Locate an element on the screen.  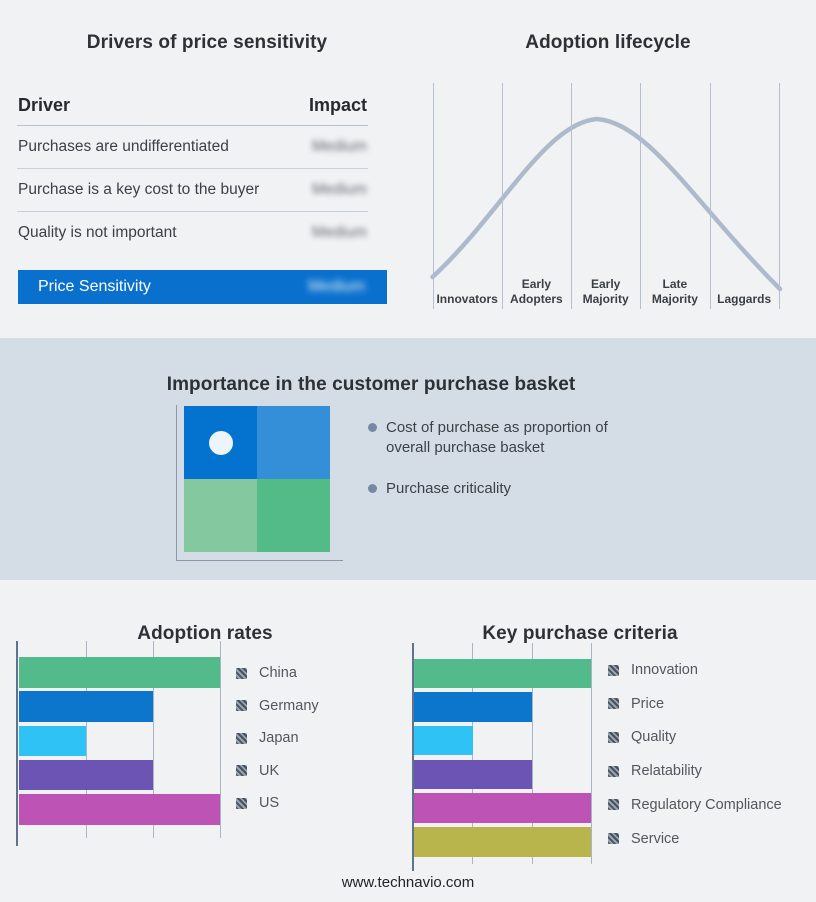
quadrant-axis-horizontal is located at coordinates (259, 560).